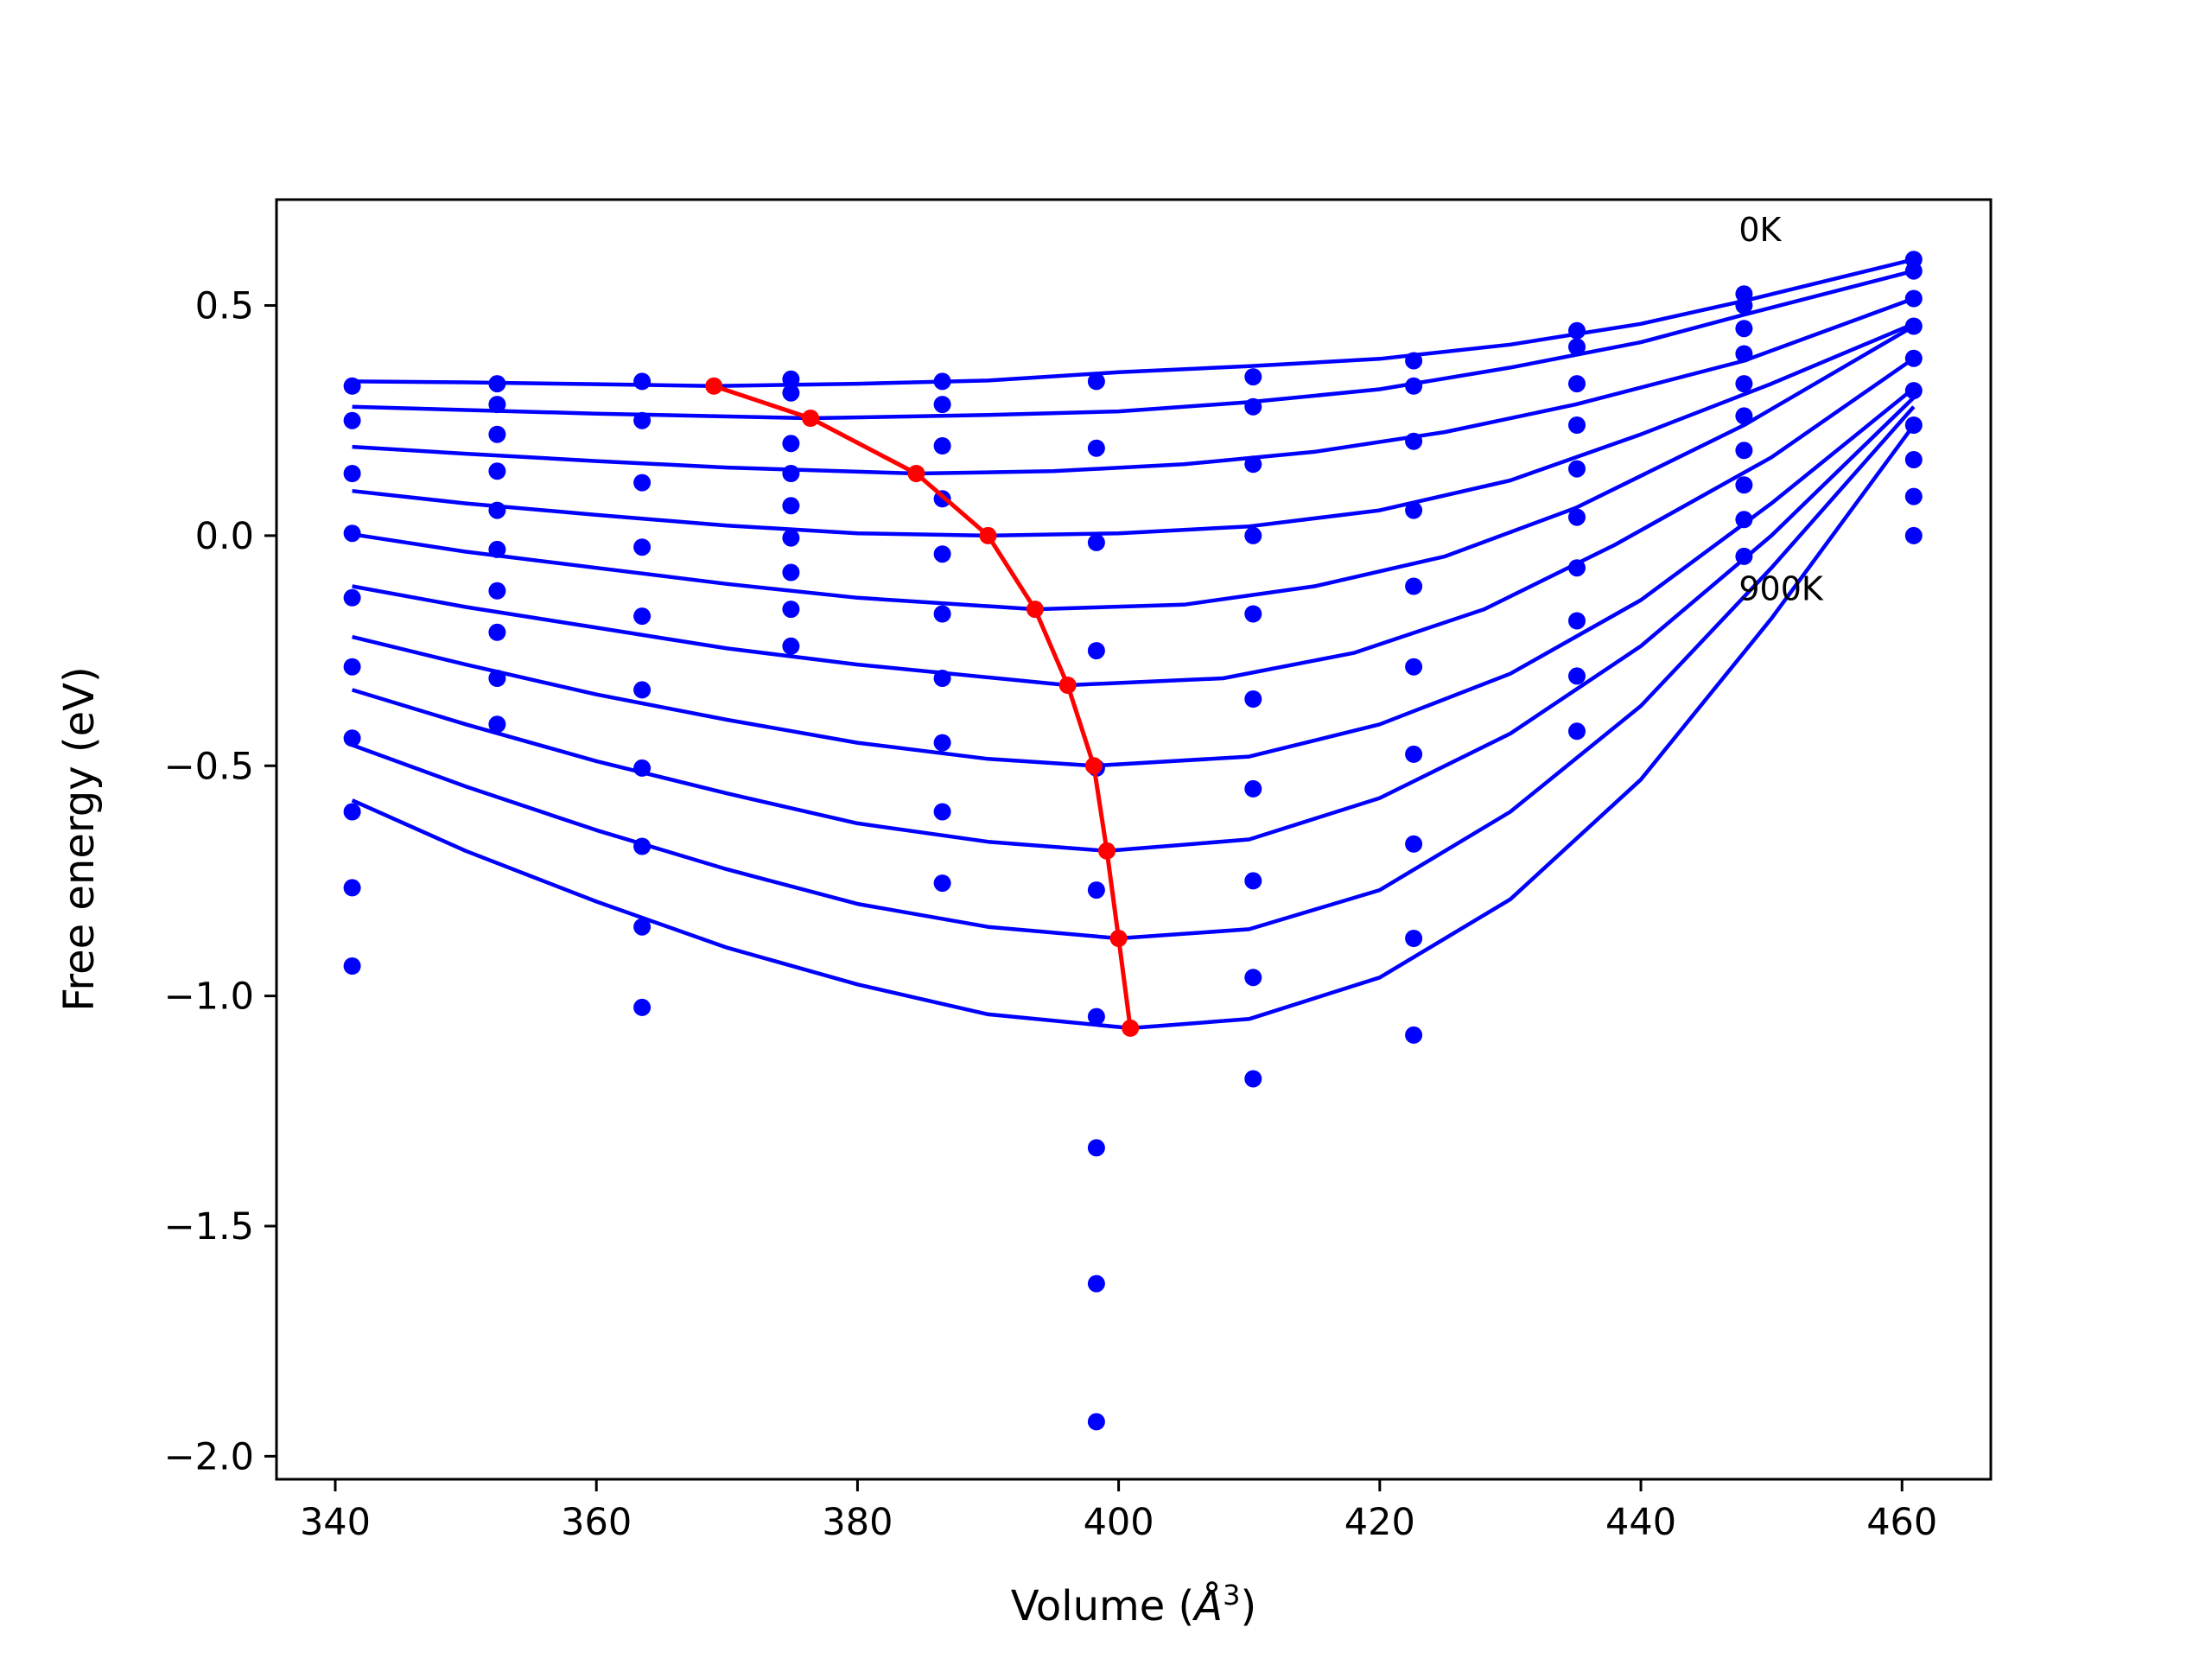  I want to click on annotation-0k: 0K, so click(1760, 230).